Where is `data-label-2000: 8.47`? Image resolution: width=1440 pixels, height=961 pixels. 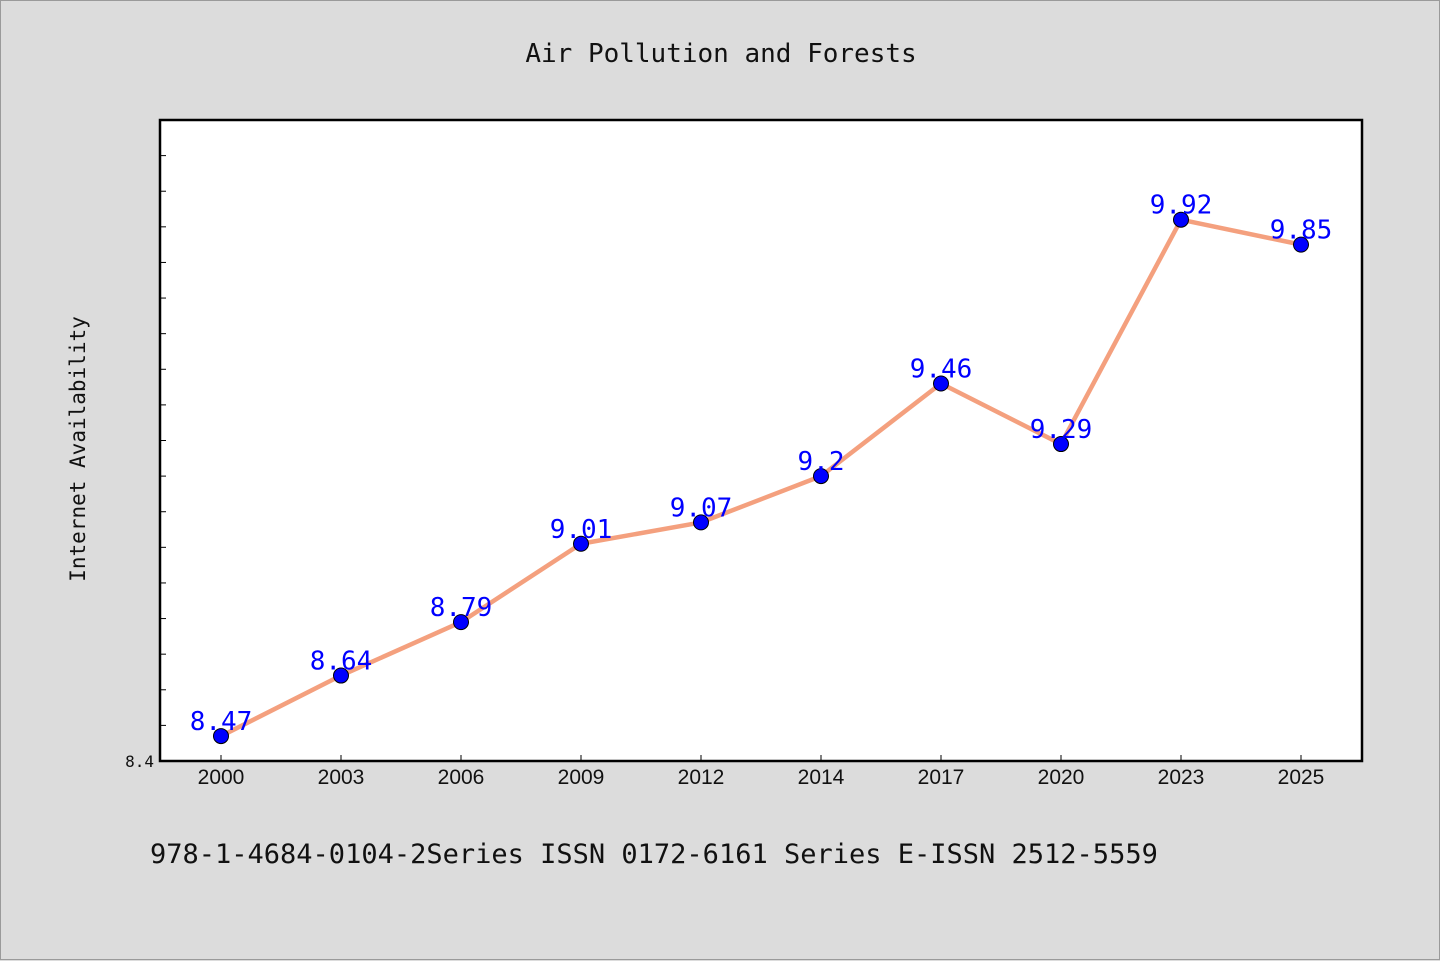
data-label-2000: 8.47 is located at coordinates (221, 722).